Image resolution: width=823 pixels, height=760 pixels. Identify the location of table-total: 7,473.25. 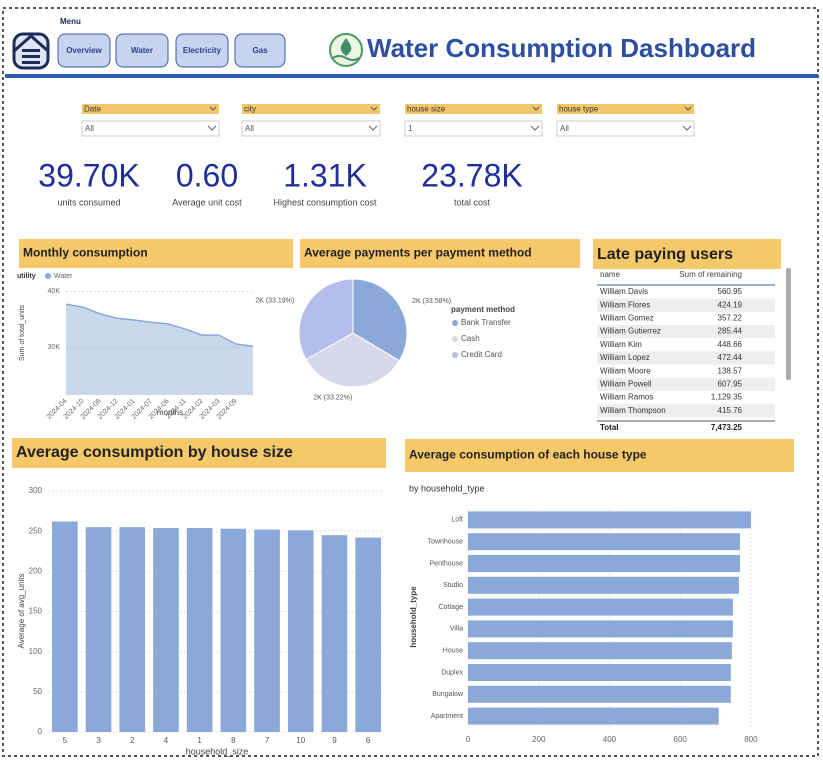
(727, 427).